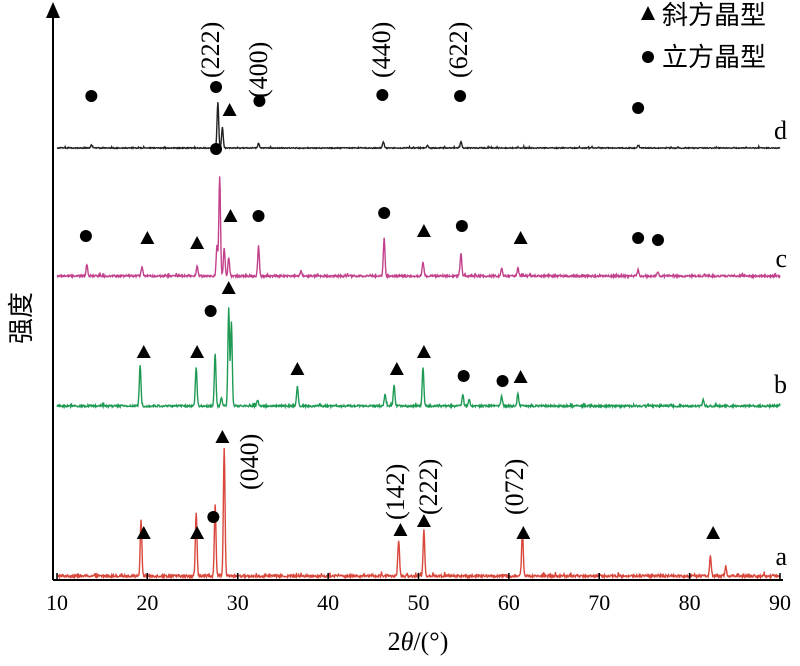 This screenshot has width=800, height=666. I want to click on y-axis-arrow, so click(53, 10).